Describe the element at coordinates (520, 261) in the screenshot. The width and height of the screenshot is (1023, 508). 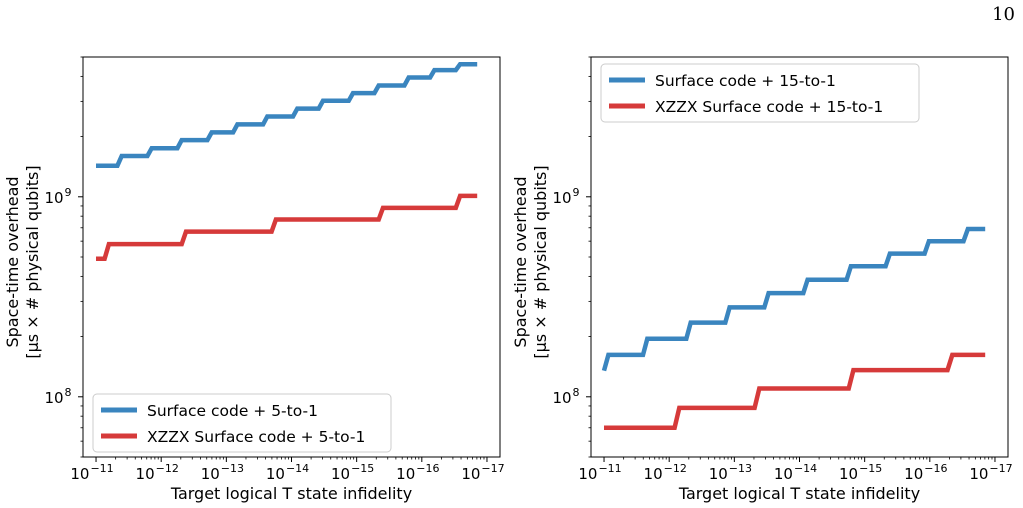
I see `right-y-axis-label-line1: Space-time overhead` at that location.